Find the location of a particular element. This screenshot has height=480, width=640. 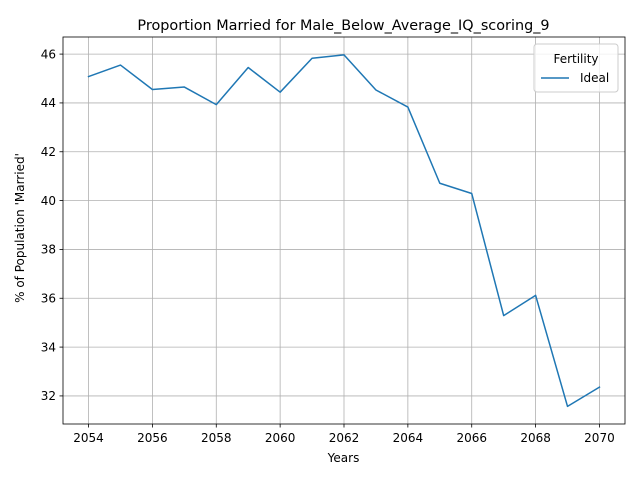

x-tick-label: 2070 is located at coordinates (599, 438).